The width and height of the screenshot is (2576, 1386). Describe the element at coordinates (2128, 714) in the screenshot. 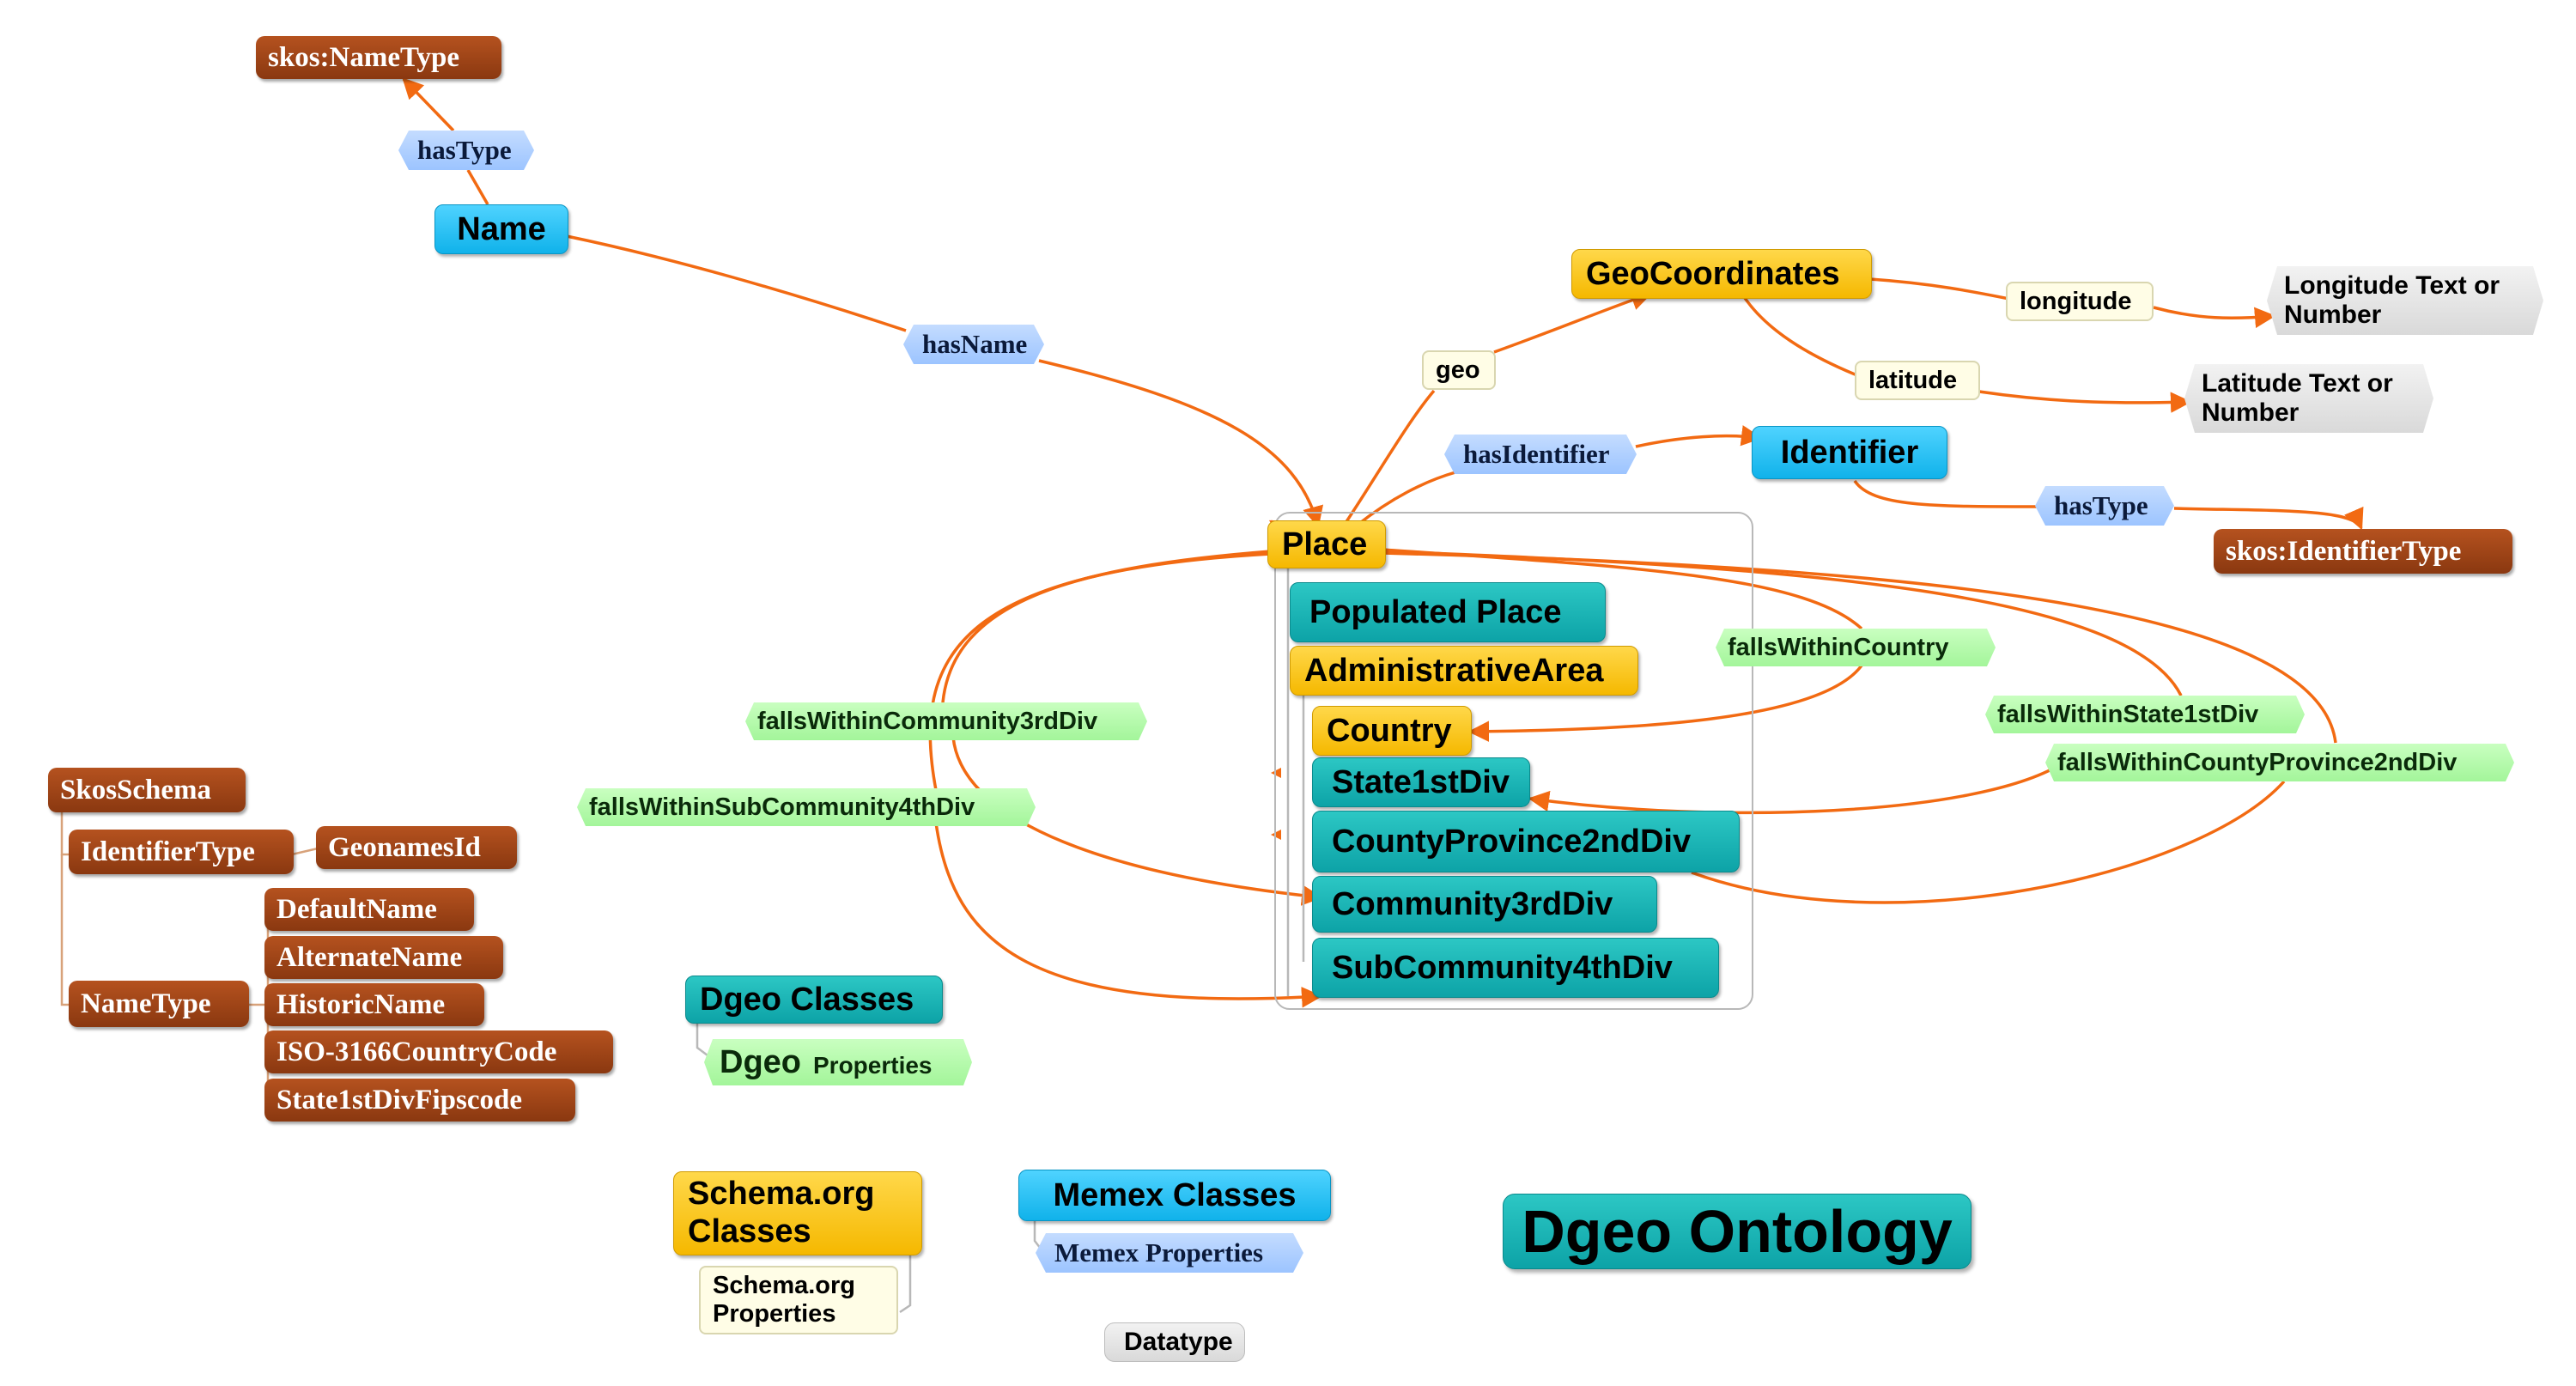

I see `fallswithinstate1stdiv-label: fallsWithinState1stDiv` at that location.